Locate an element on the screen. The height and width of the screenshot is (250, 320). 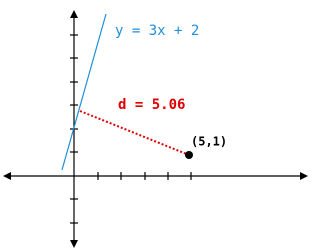
point-label: (5,1) is located at coordinates (209, 142).